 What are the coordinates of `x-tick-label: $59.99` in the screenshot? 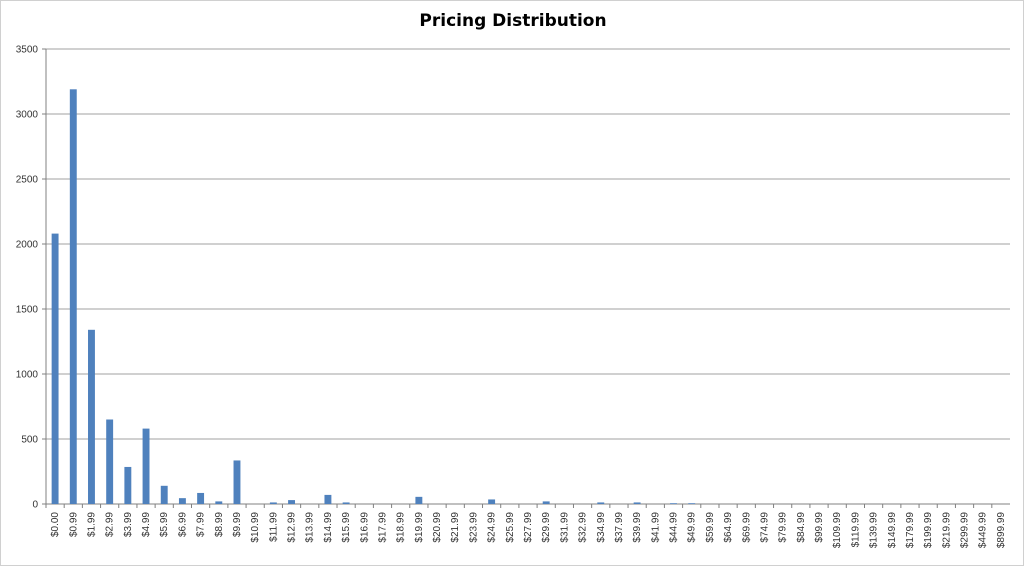 It's located at (710, 527).